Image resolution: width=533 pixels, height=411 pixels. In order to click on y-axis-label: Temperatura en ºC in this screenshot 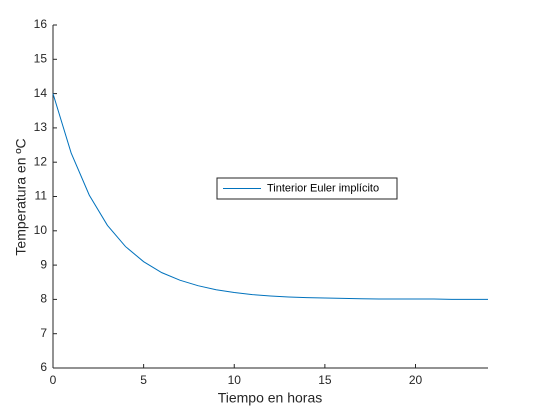, I will do `click(21, 196)`.